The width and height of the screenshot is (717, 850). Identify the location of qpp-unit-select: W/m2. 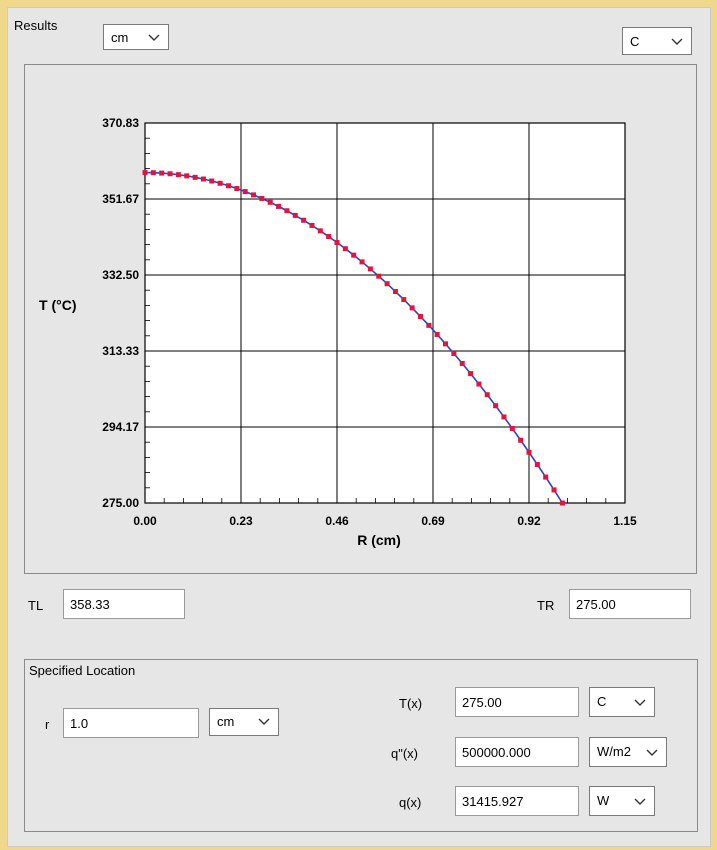
(628, 752).